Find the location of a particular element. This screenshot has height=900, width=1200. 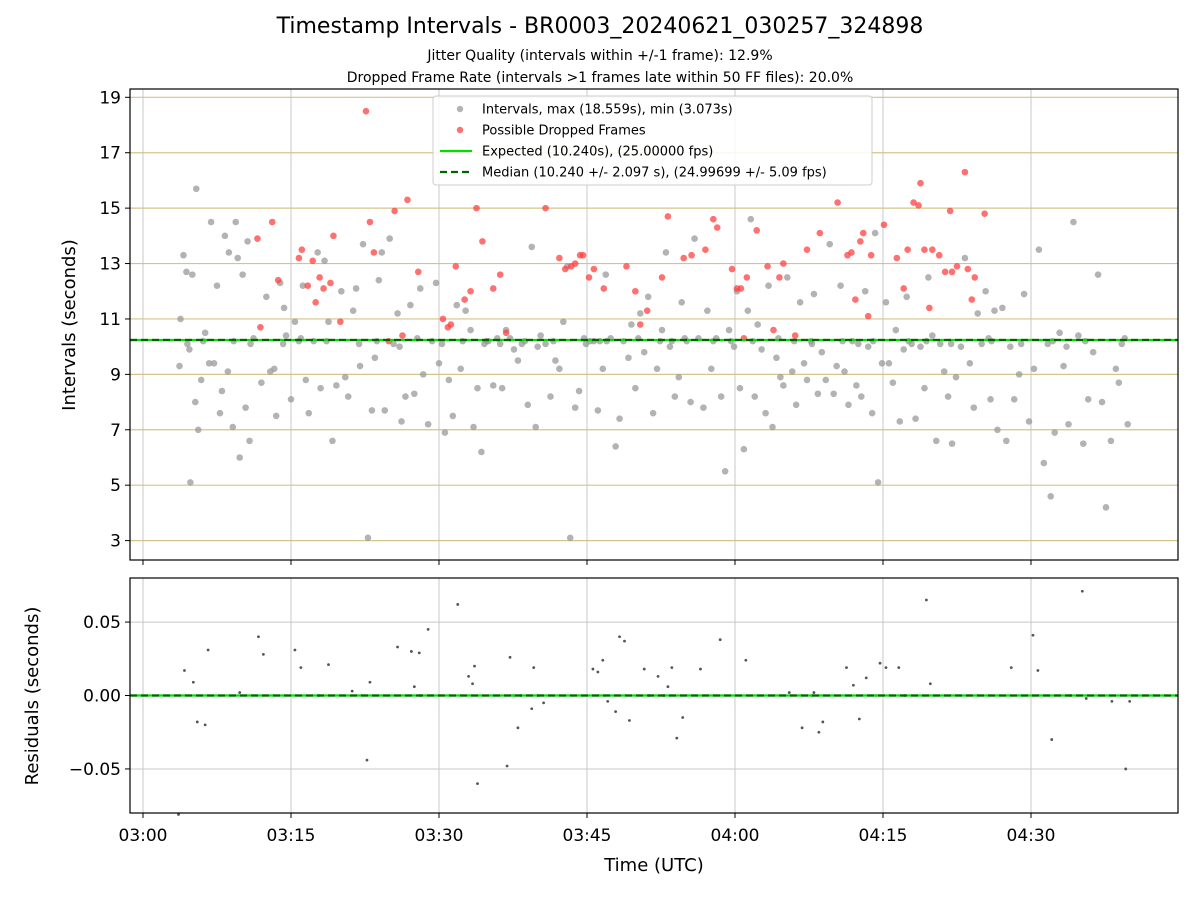

x-tick-label: 03:15 is located at coordinates (291, 836).